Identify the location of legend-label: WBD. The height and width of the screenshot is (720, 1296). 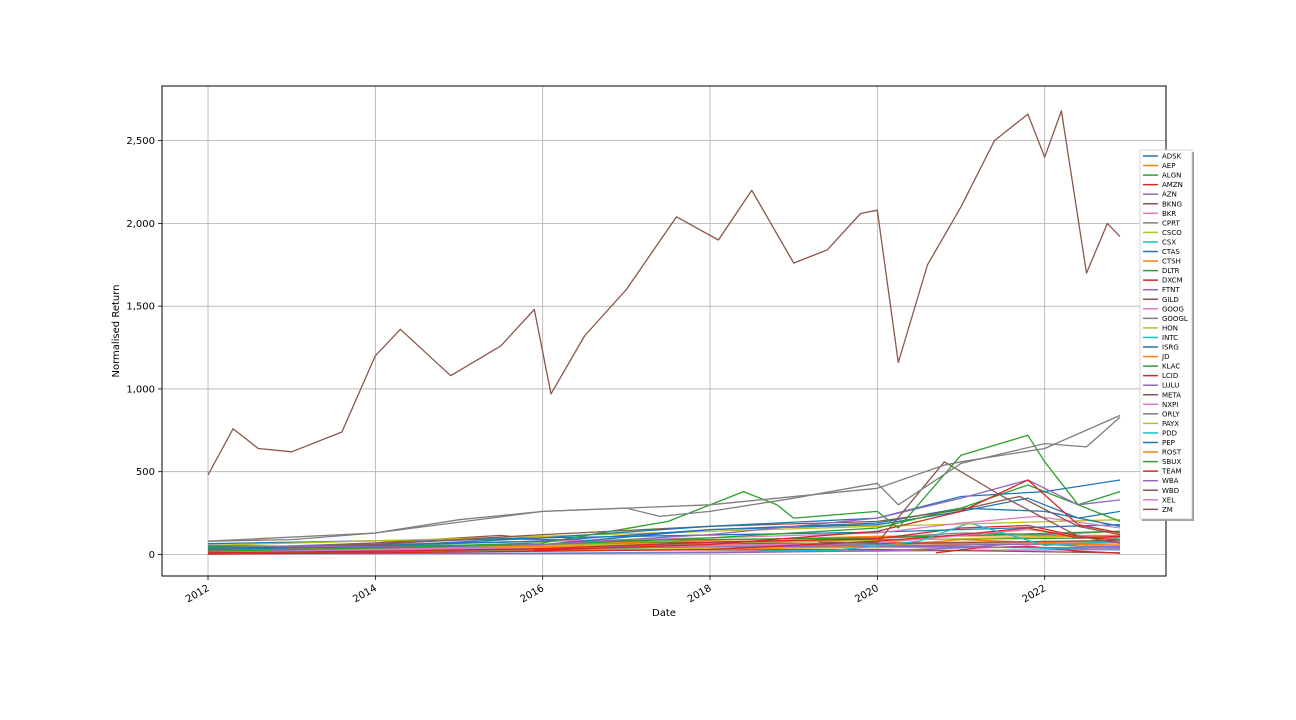
(1170, 491).